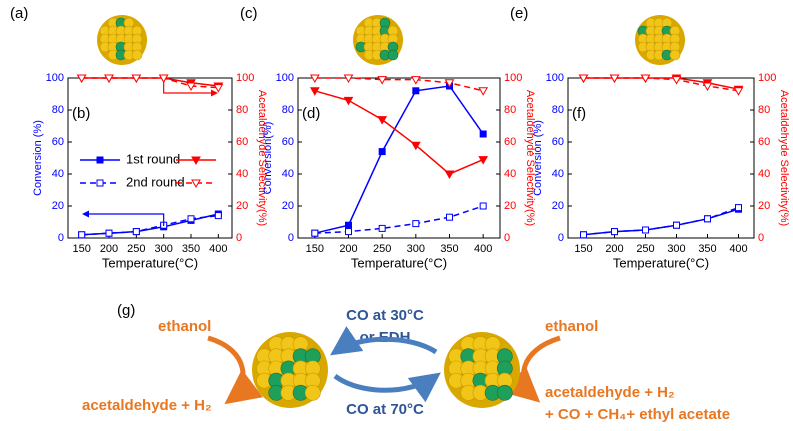  What do you see at coordinates (610, 392) in the screenshot?
I see `output-label: acetaldehyde + H₂` at bounding box center [610, 392].